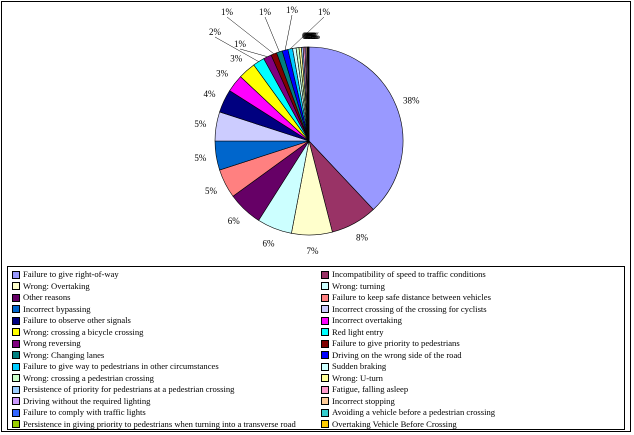 Image resolution: width=634 pixels, height=435 pixels. I want to click on legend-label: Wrong: U-turn, so click(357, 377).